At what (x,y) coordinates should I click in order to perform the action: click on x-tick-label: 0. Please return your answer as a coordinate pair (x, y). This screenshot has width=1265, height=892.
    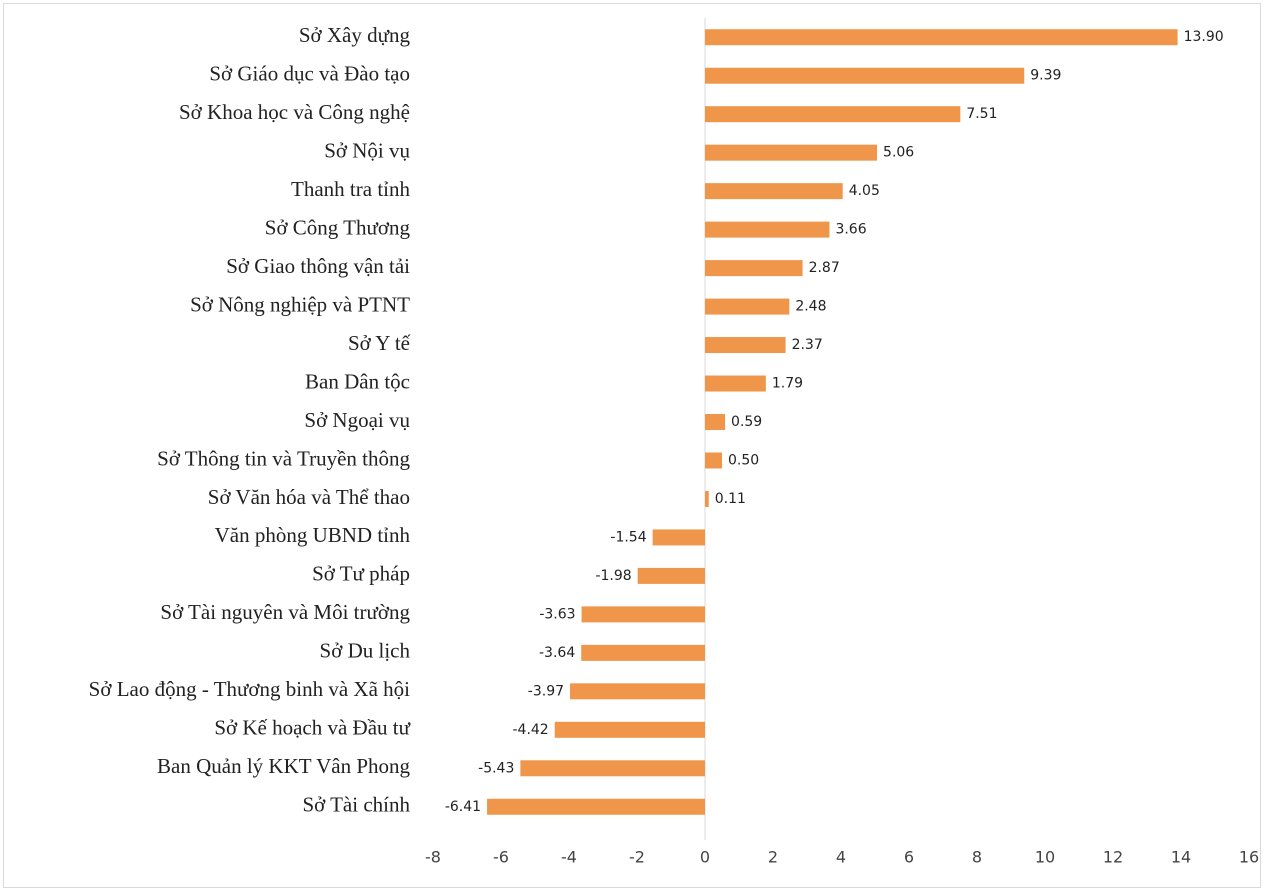
    Looking at the image, I should click on (705, 857).